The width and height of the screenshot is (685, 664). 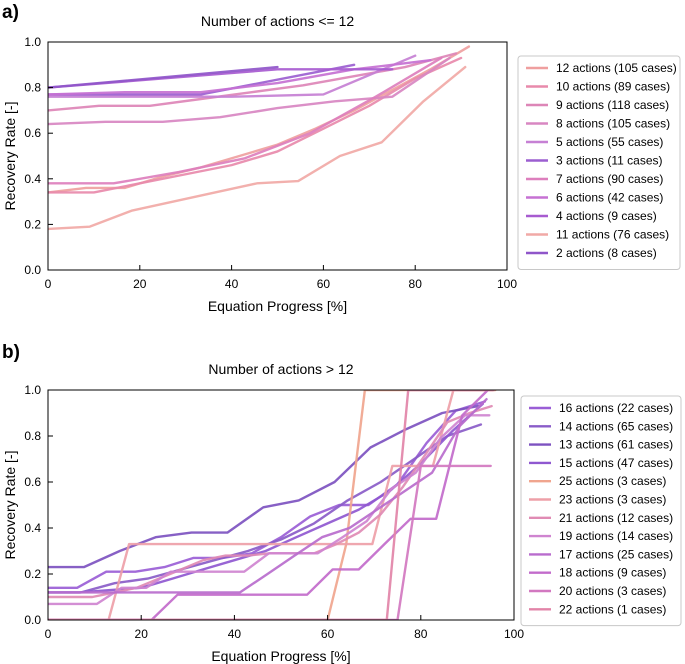 I want to click on legend-item: 16 actions (22 cases), so click(x=601, y=408).